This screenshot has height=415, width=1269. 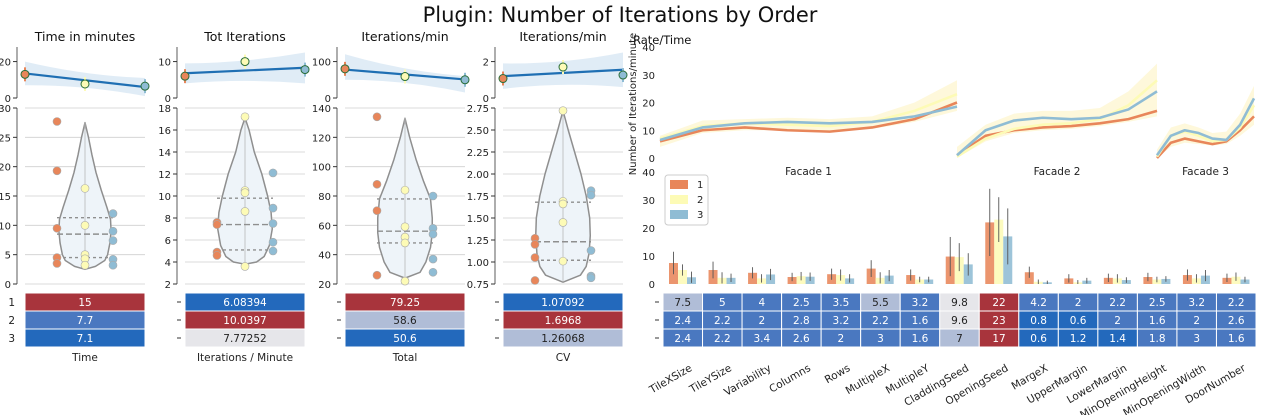 I want to click on bar-ytick-label: 10, so click(x=648, y=257).